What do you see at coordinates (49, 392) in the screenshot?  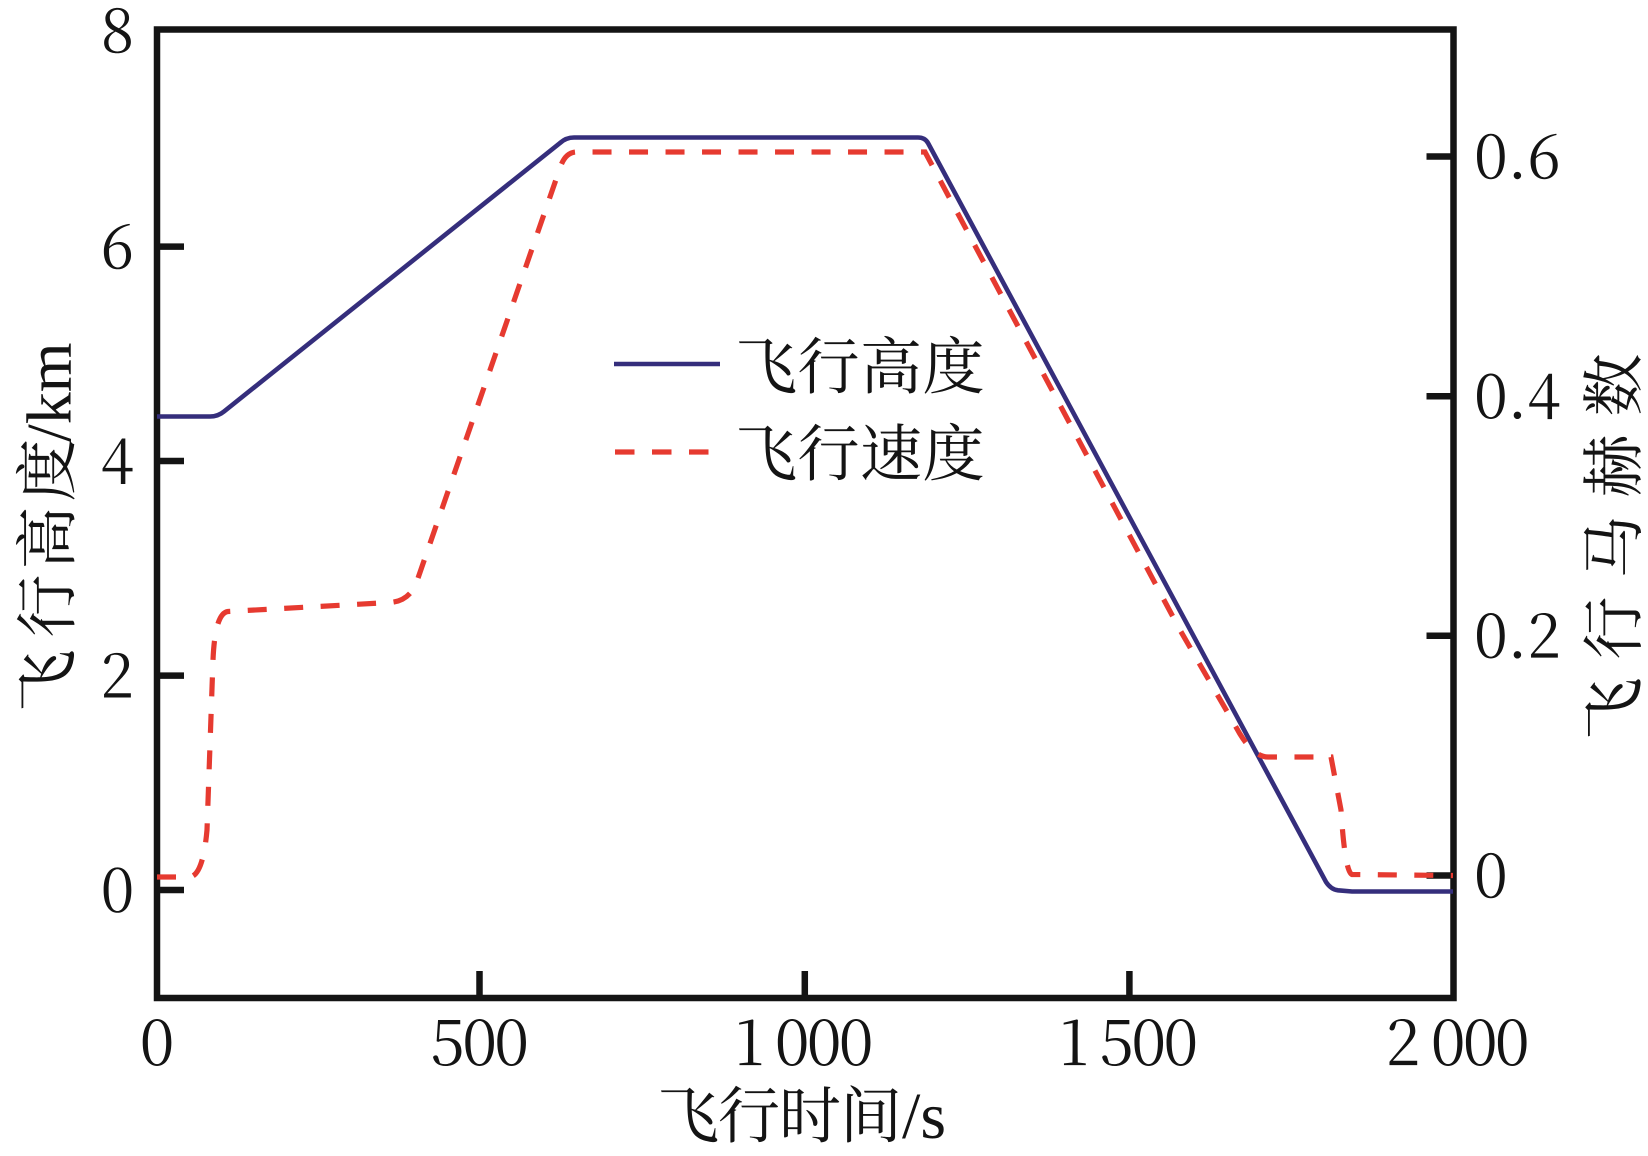 I see `svg-text: /km` at bounding box center [49, 392].